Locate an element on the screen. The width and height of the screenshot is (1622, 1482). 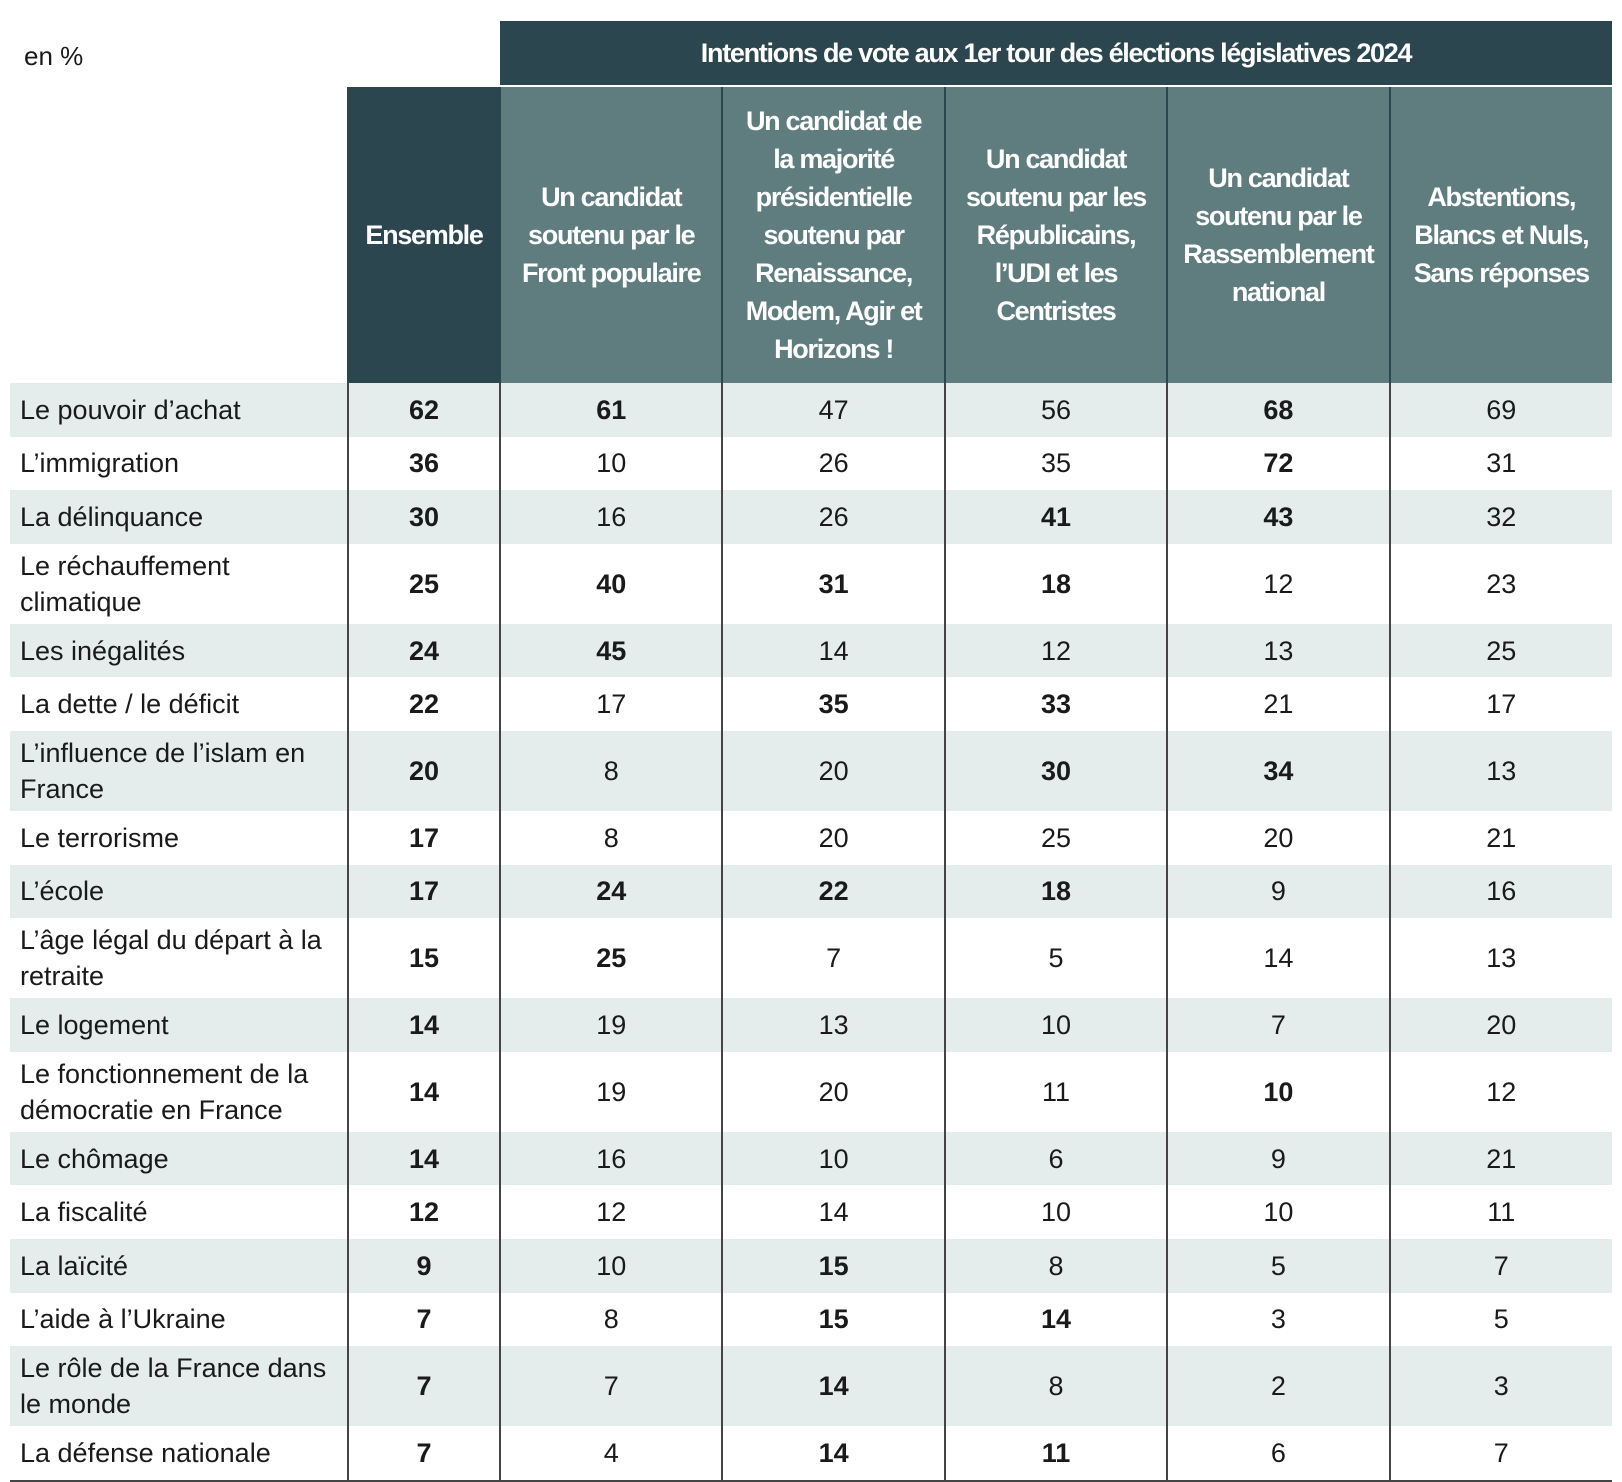
row-label: La laïcité is located at coordinates (179, 1265).